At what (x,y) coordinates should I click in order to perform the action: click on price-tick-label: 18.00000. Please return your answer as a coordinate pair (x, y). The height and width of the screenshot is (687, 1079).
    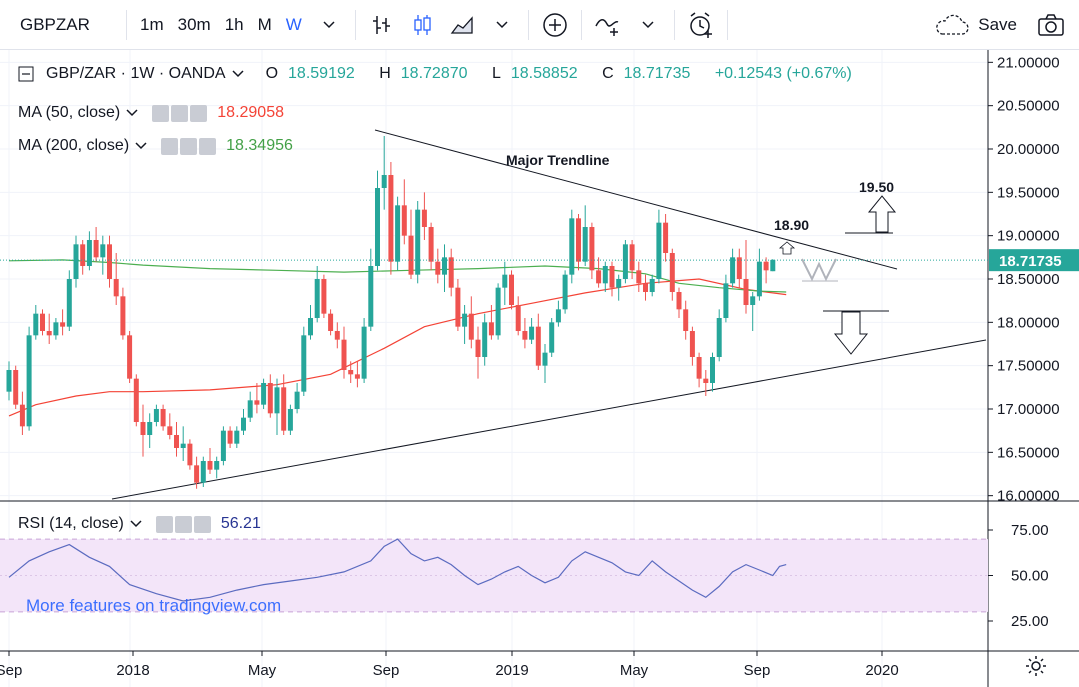
    Looking at the image, I should click on (1028, 322).